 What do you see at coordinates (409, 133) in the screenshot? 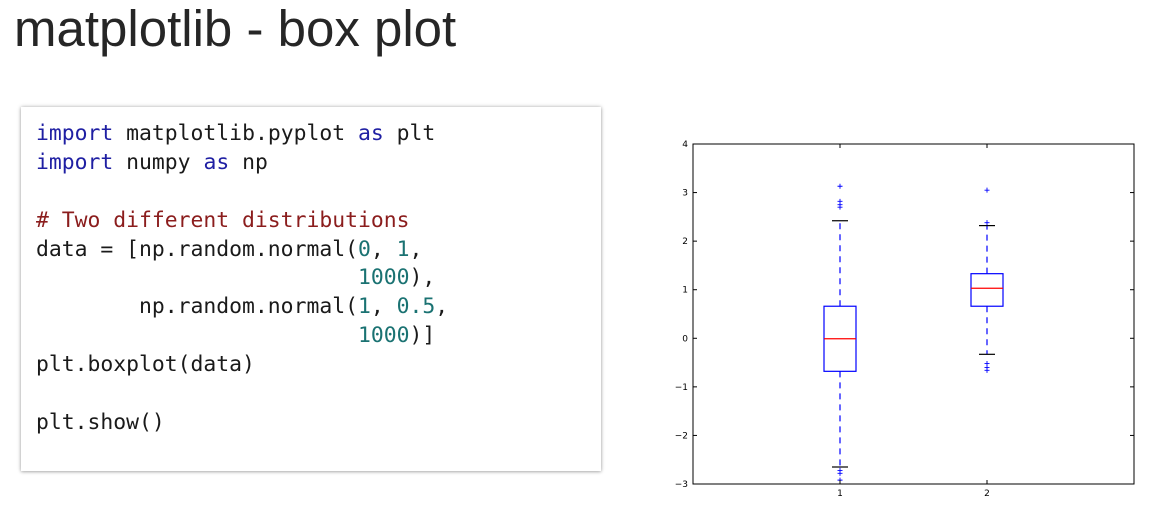
I see `code-token: plt` at bounding box center [409, 133].